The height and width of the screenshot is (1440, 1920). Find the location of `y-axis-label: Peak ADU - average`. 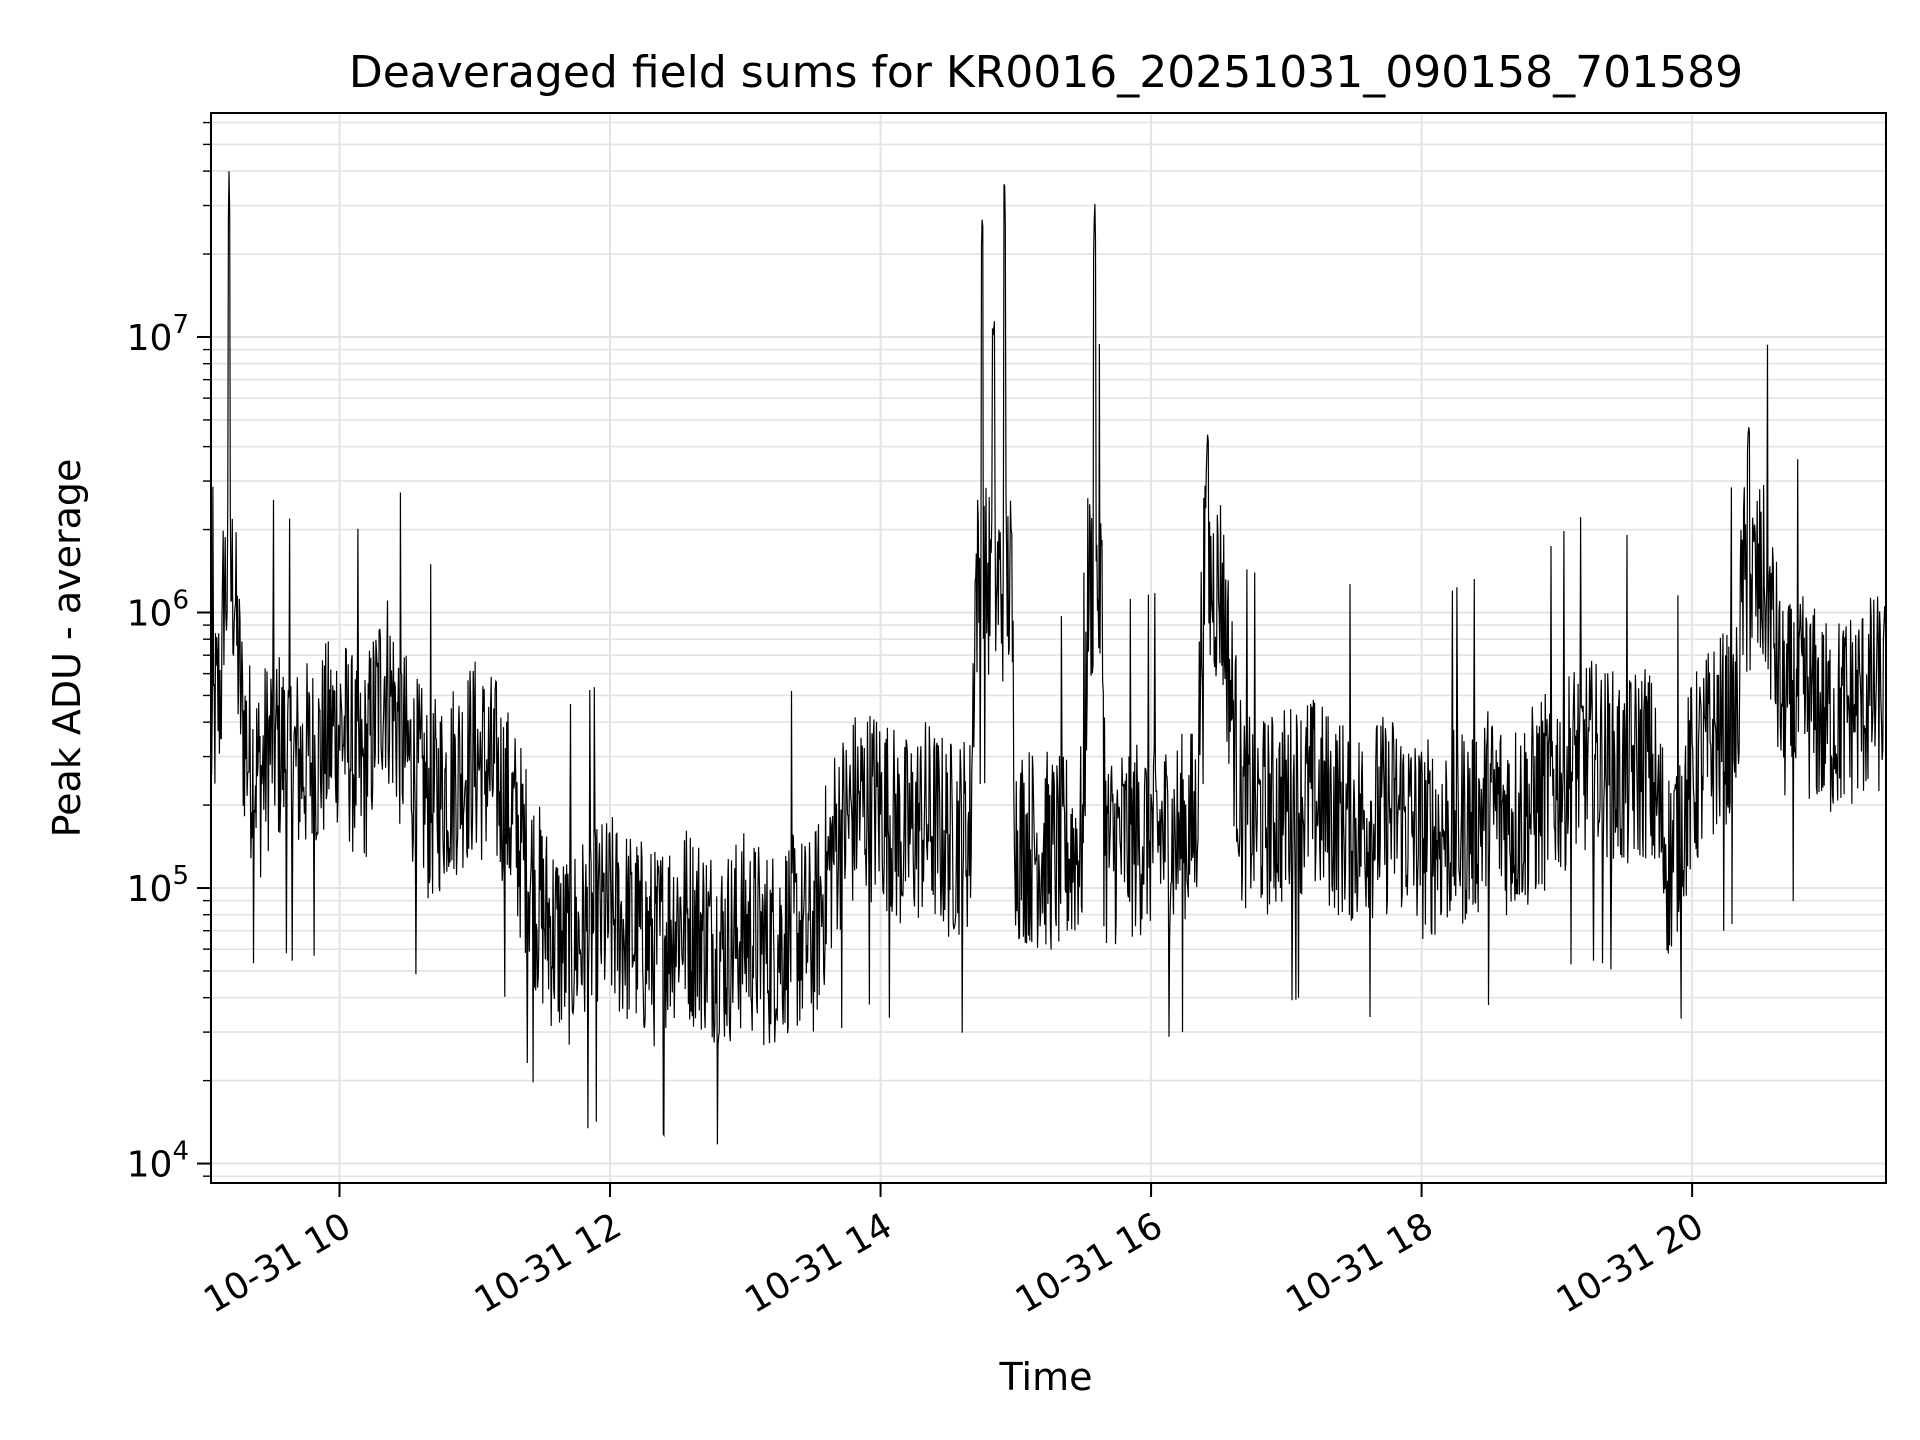

y-axis-label: Peak ADU - average is located at coordinates (67, 648).